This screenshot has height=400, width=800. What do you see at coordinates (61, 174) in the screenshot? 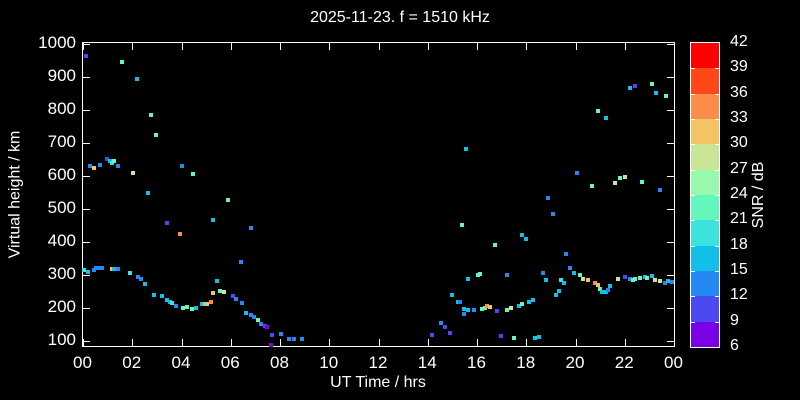
I see `y-tick-label: 600` at bounding box center [61, 174].